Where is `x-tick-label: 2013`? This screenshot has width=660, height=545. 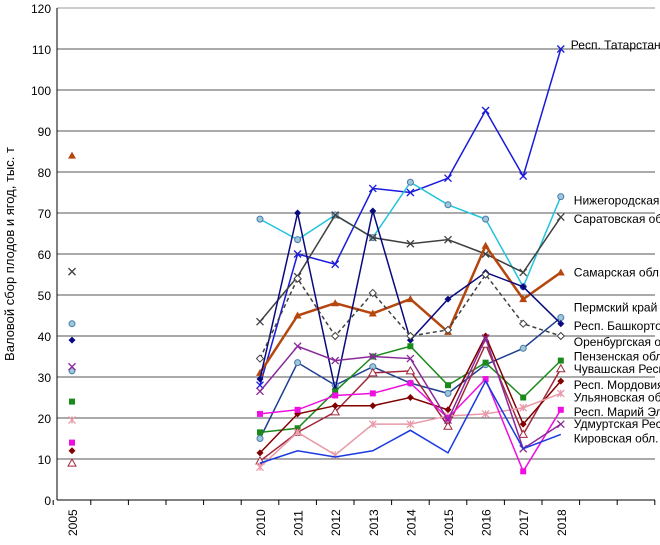
x-tick-label: 2013 is located at coordinates (374, 522).